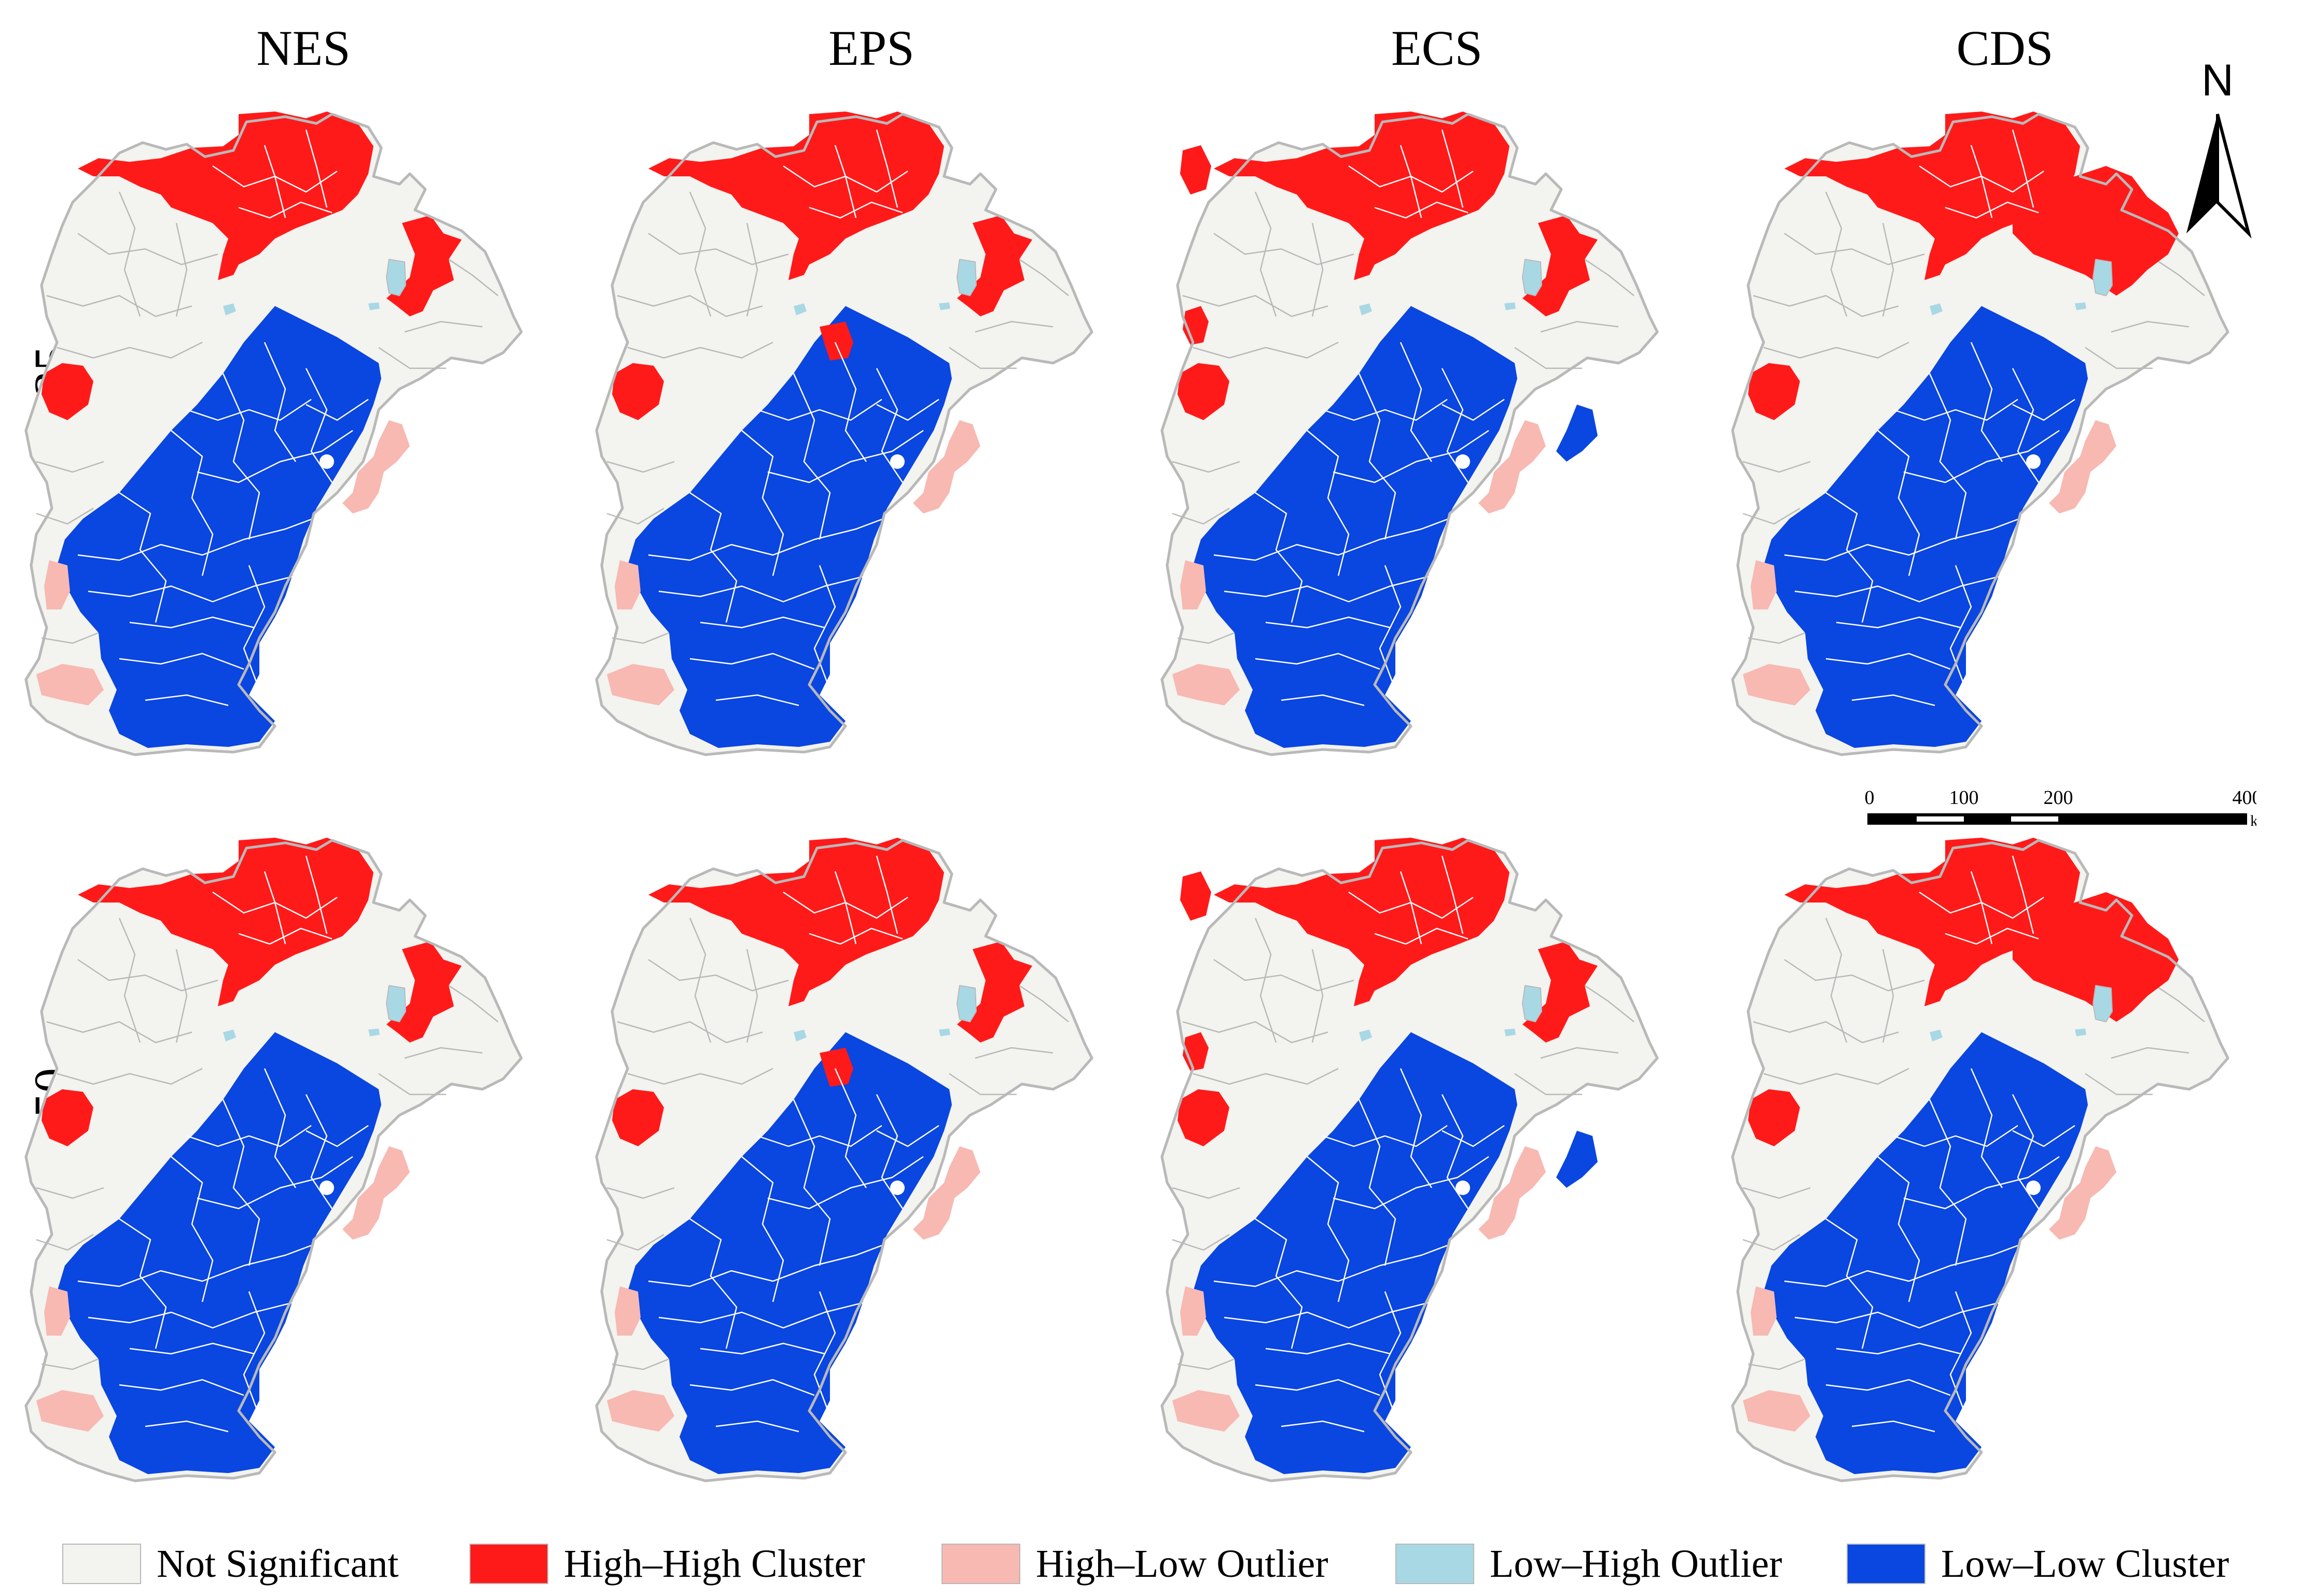  Describe the element at coordinates (303, 48) in the screenshot. I see `column-title-nes: NES` at that location.